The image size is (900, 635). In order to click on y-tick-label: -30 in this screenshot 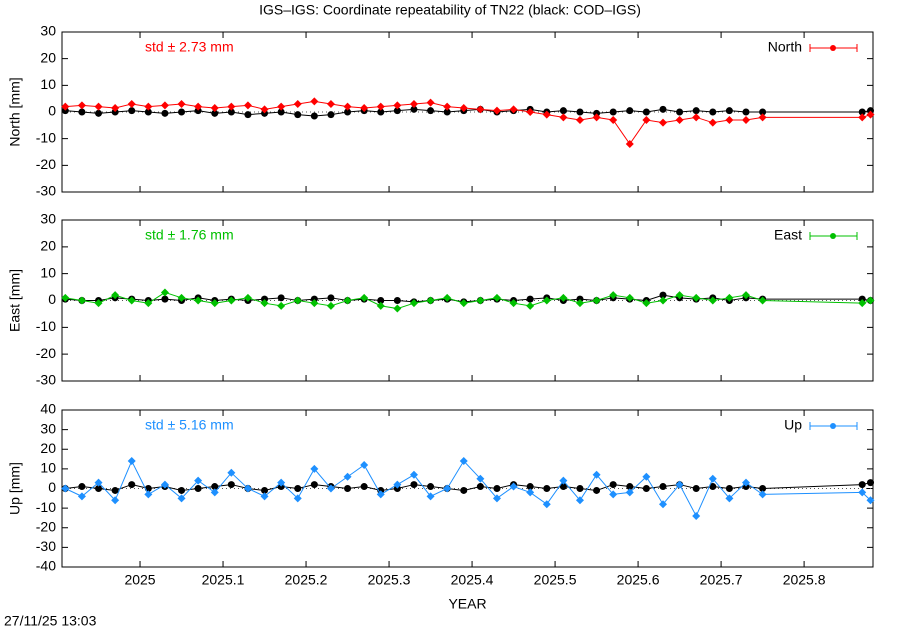, I will do `click(46, 546)`.